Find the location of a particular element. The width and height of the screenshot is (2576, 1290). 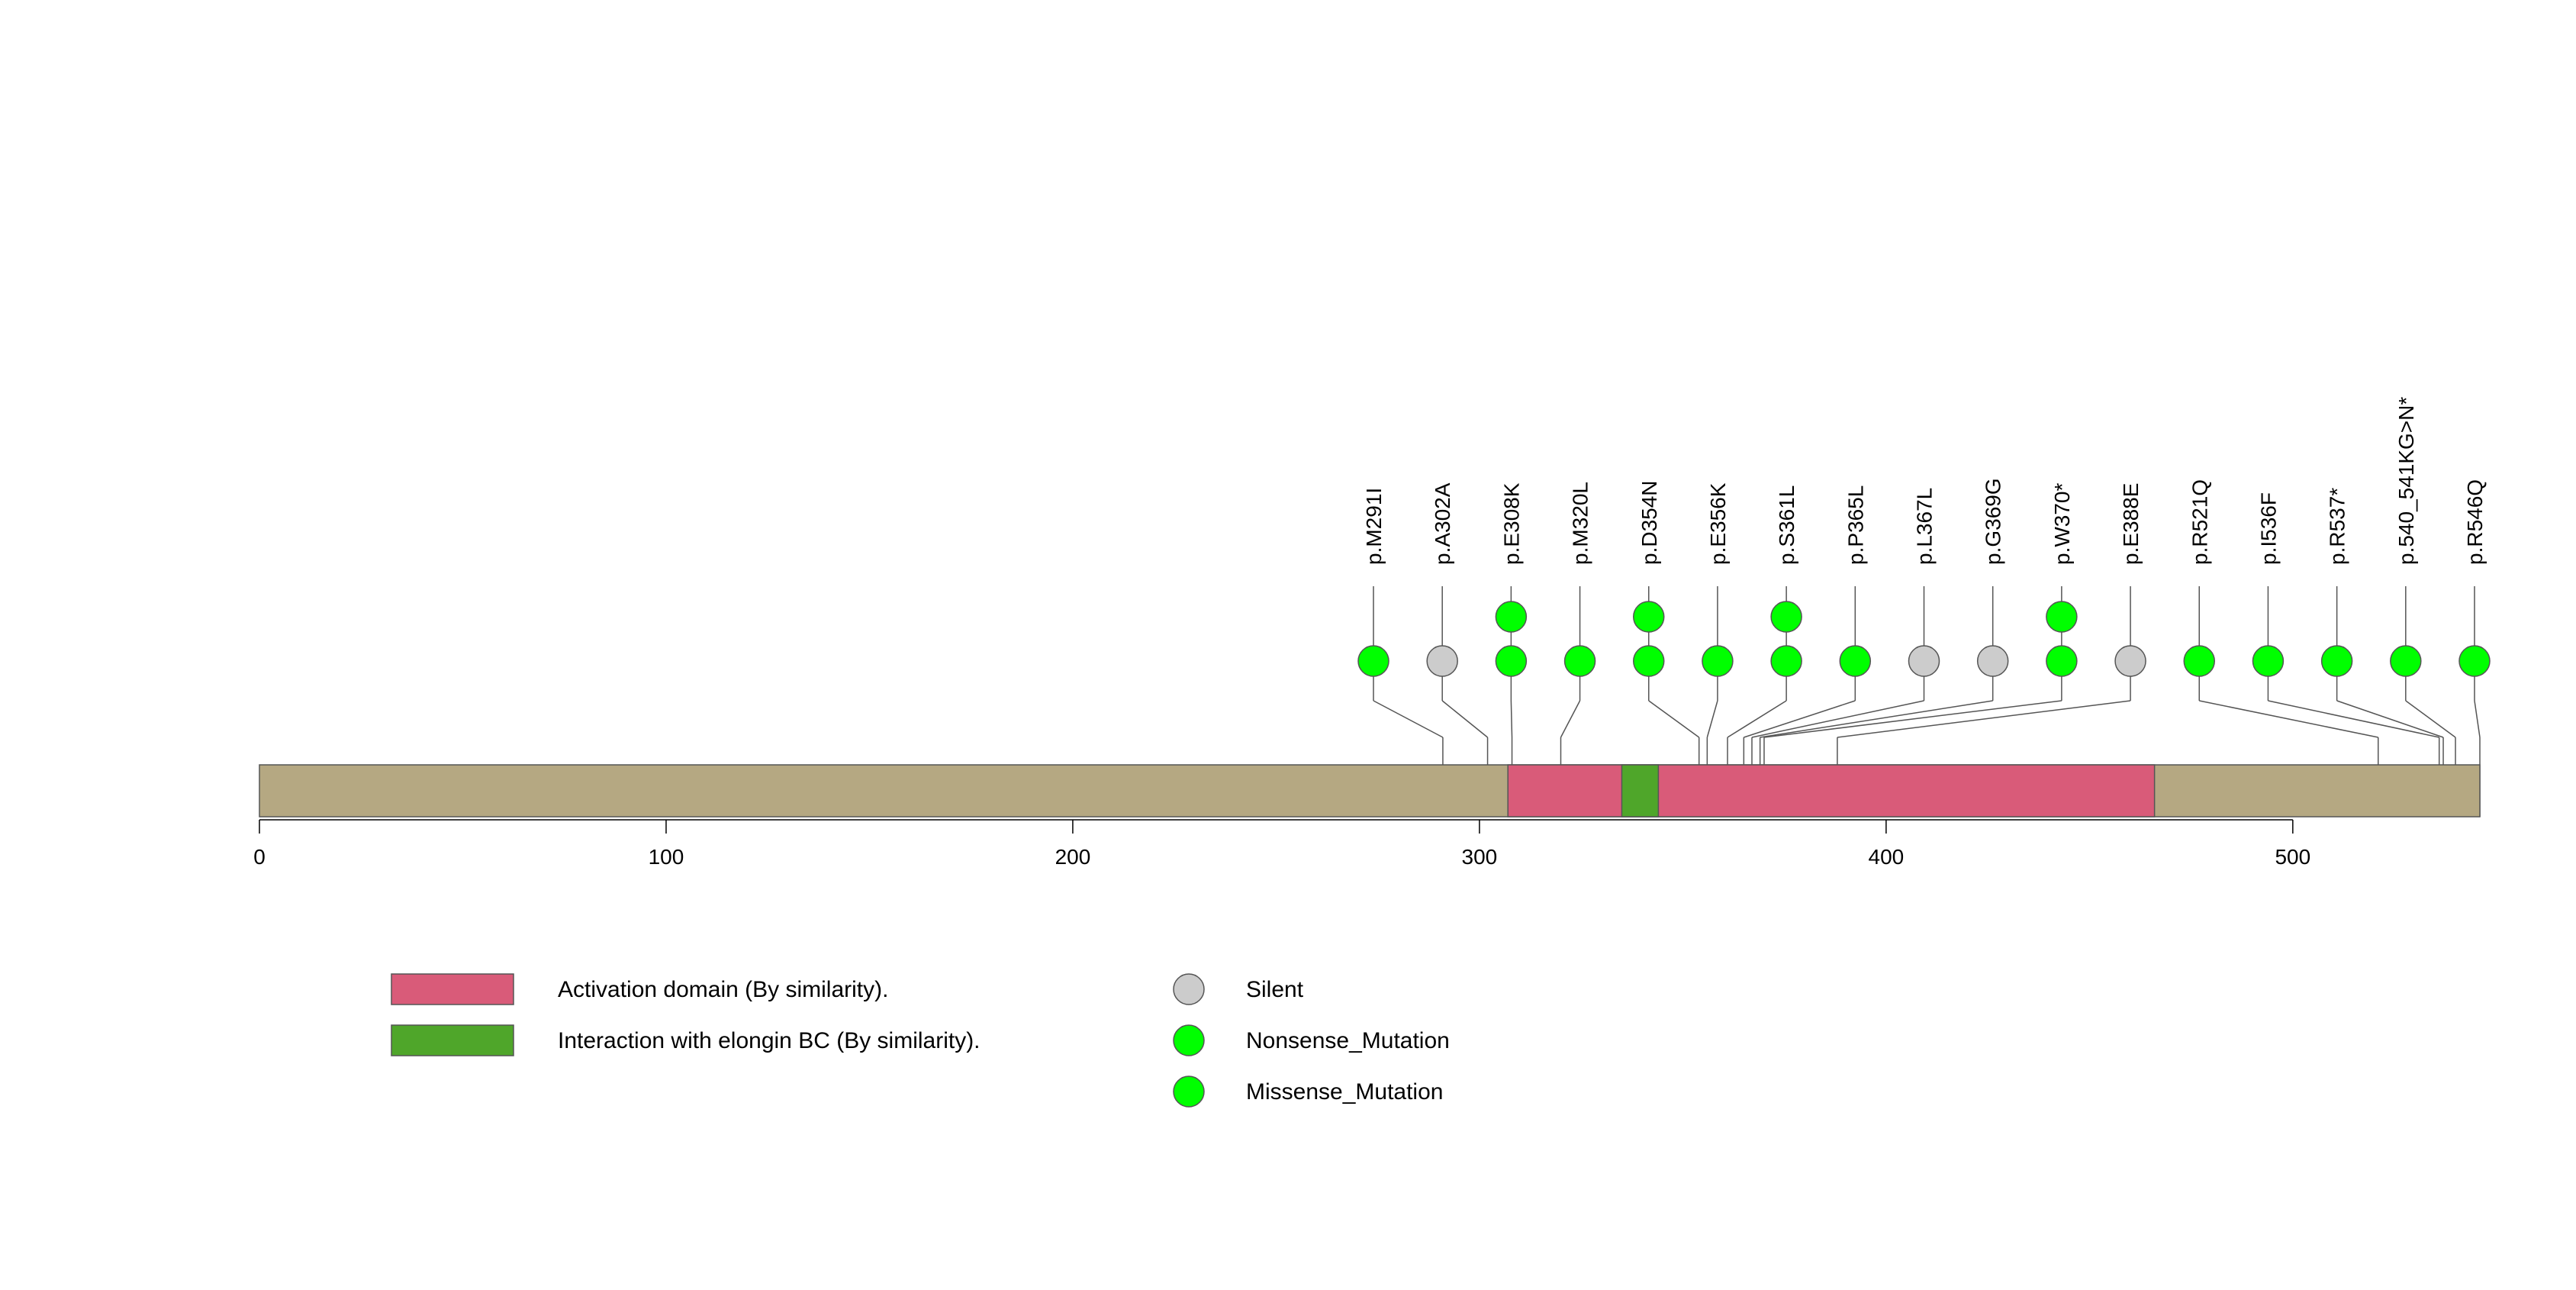

x-tick-label-3: 300 is located at coordinates (1480, 857).